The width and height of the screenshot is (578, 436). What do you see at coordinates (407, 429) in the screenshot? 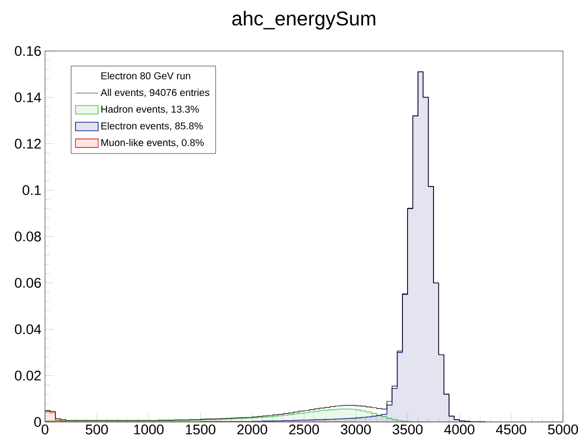
I see `x-tick-label: 3500` at bounding box center [407, 429].